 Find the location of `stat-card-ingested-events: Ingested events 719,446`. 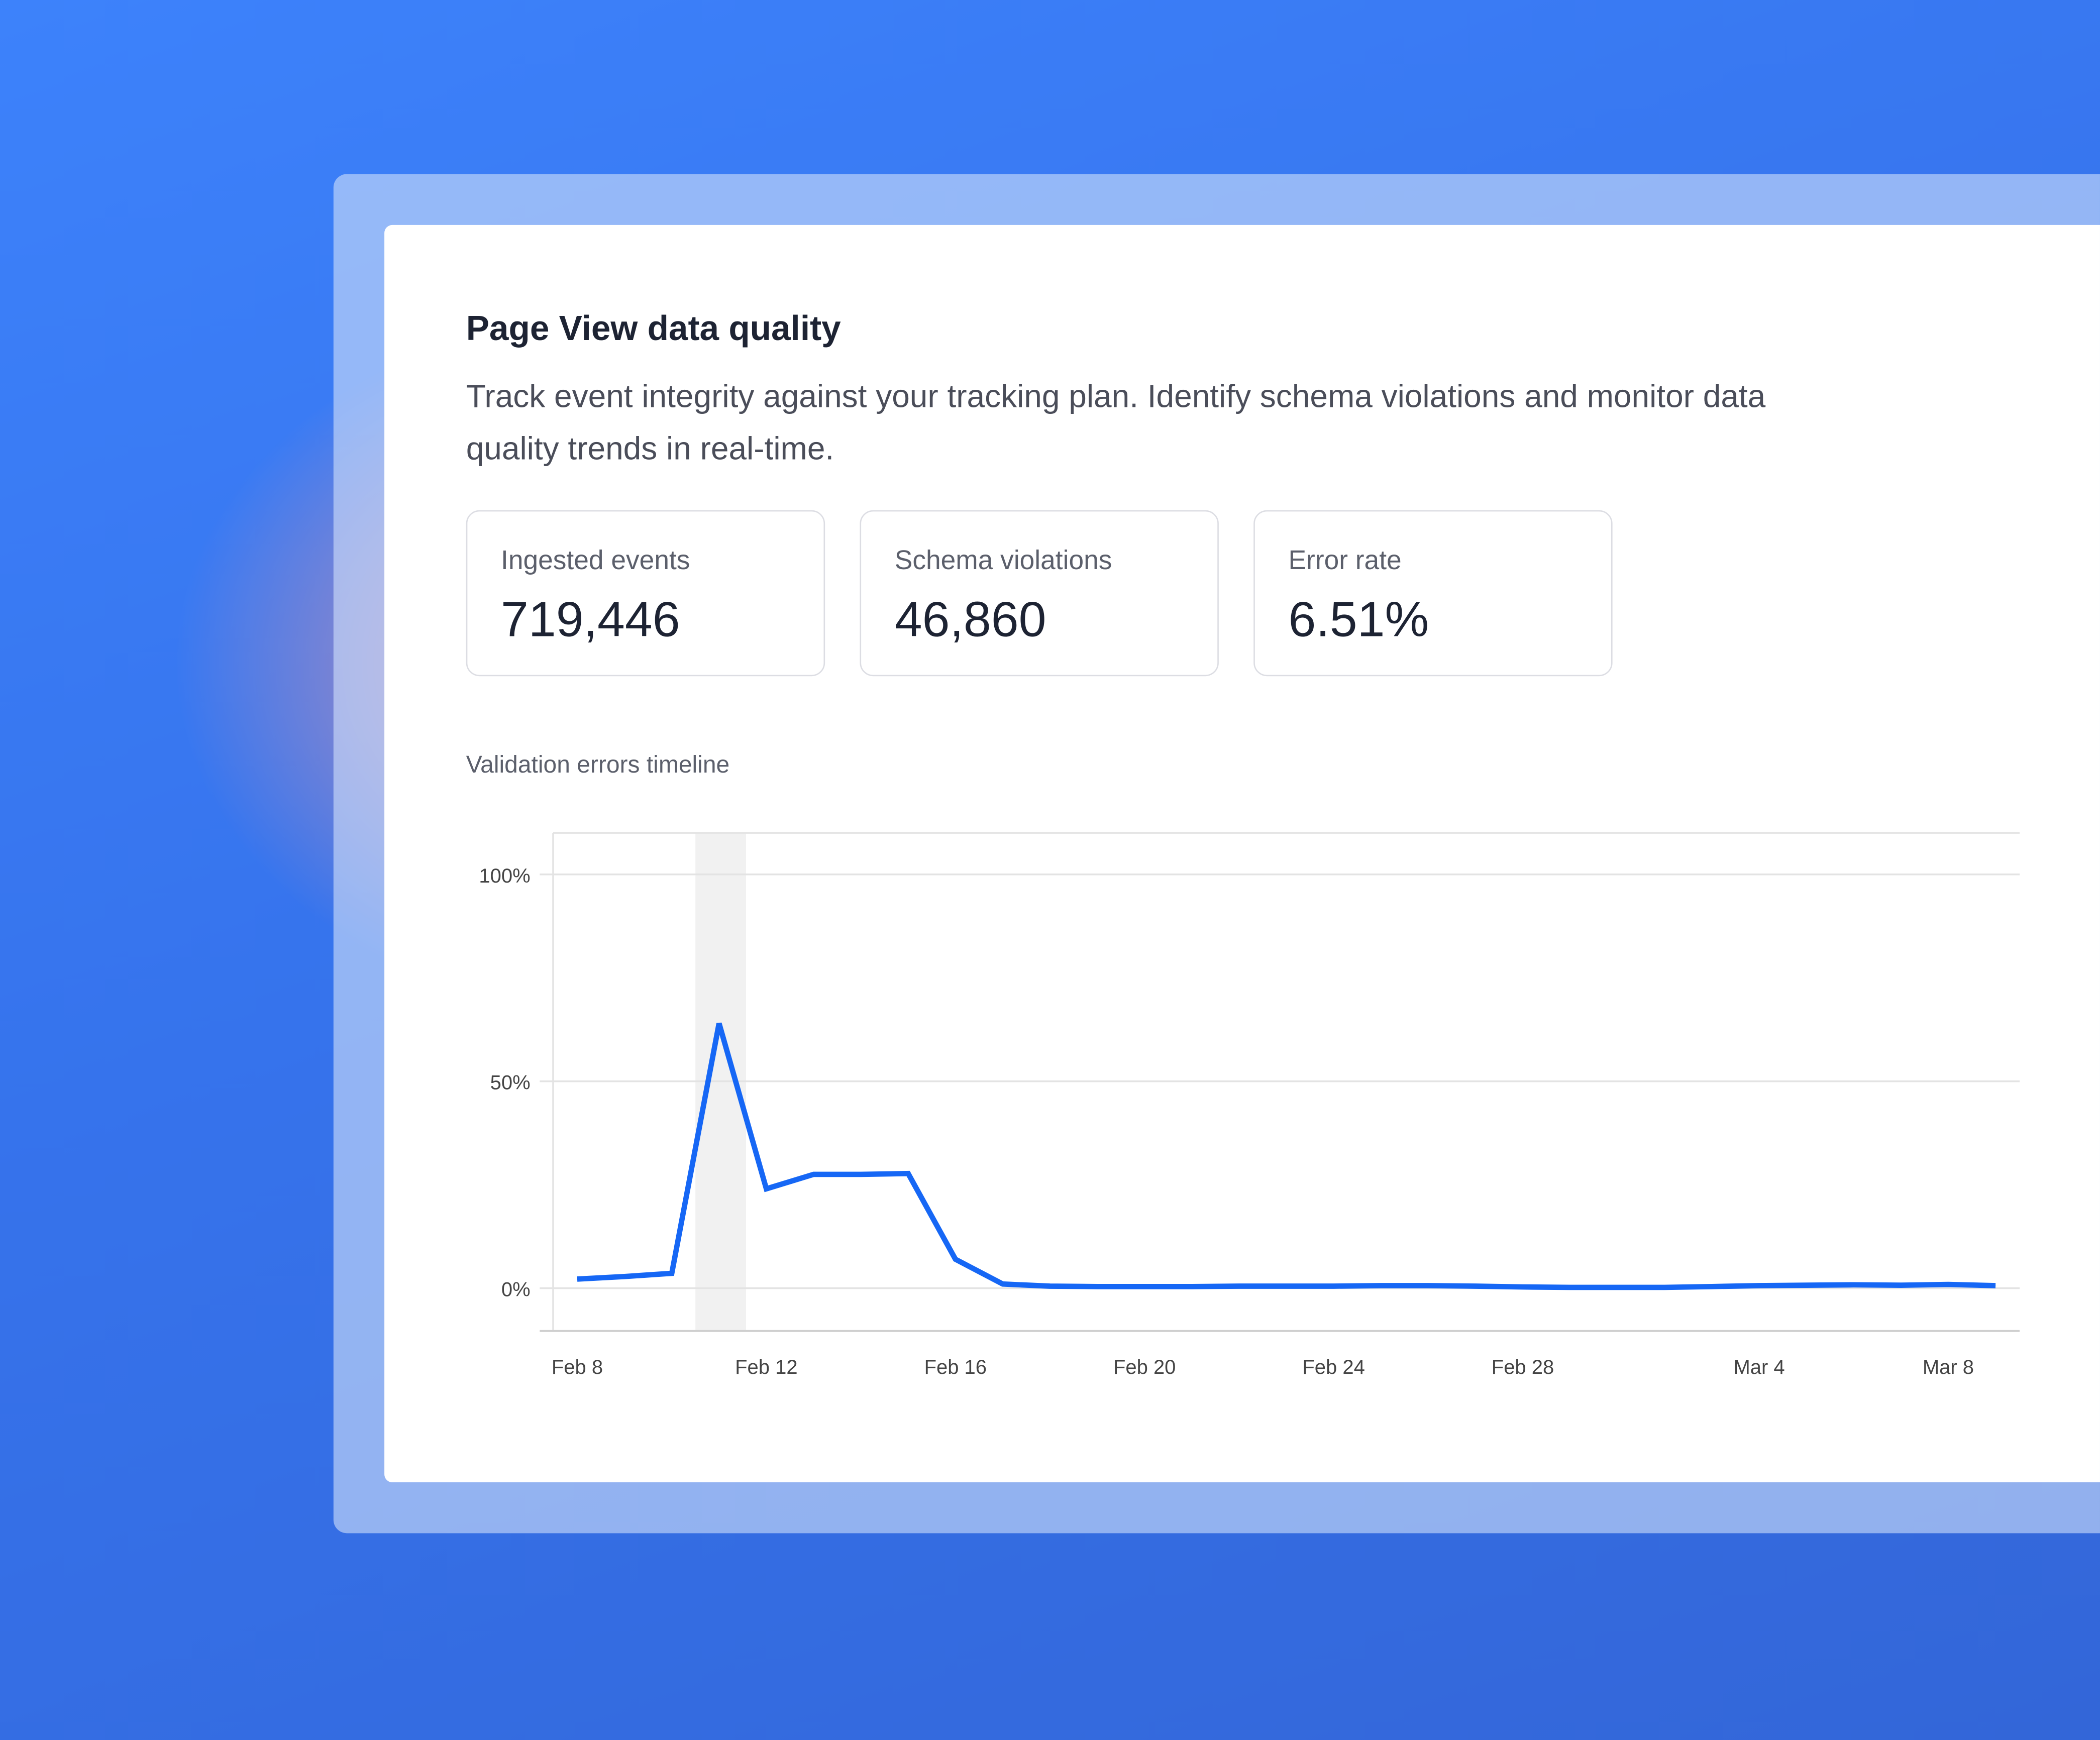

stat-card-ingested-events: Ingested events 719,446 is located at coordinates (645, 593).